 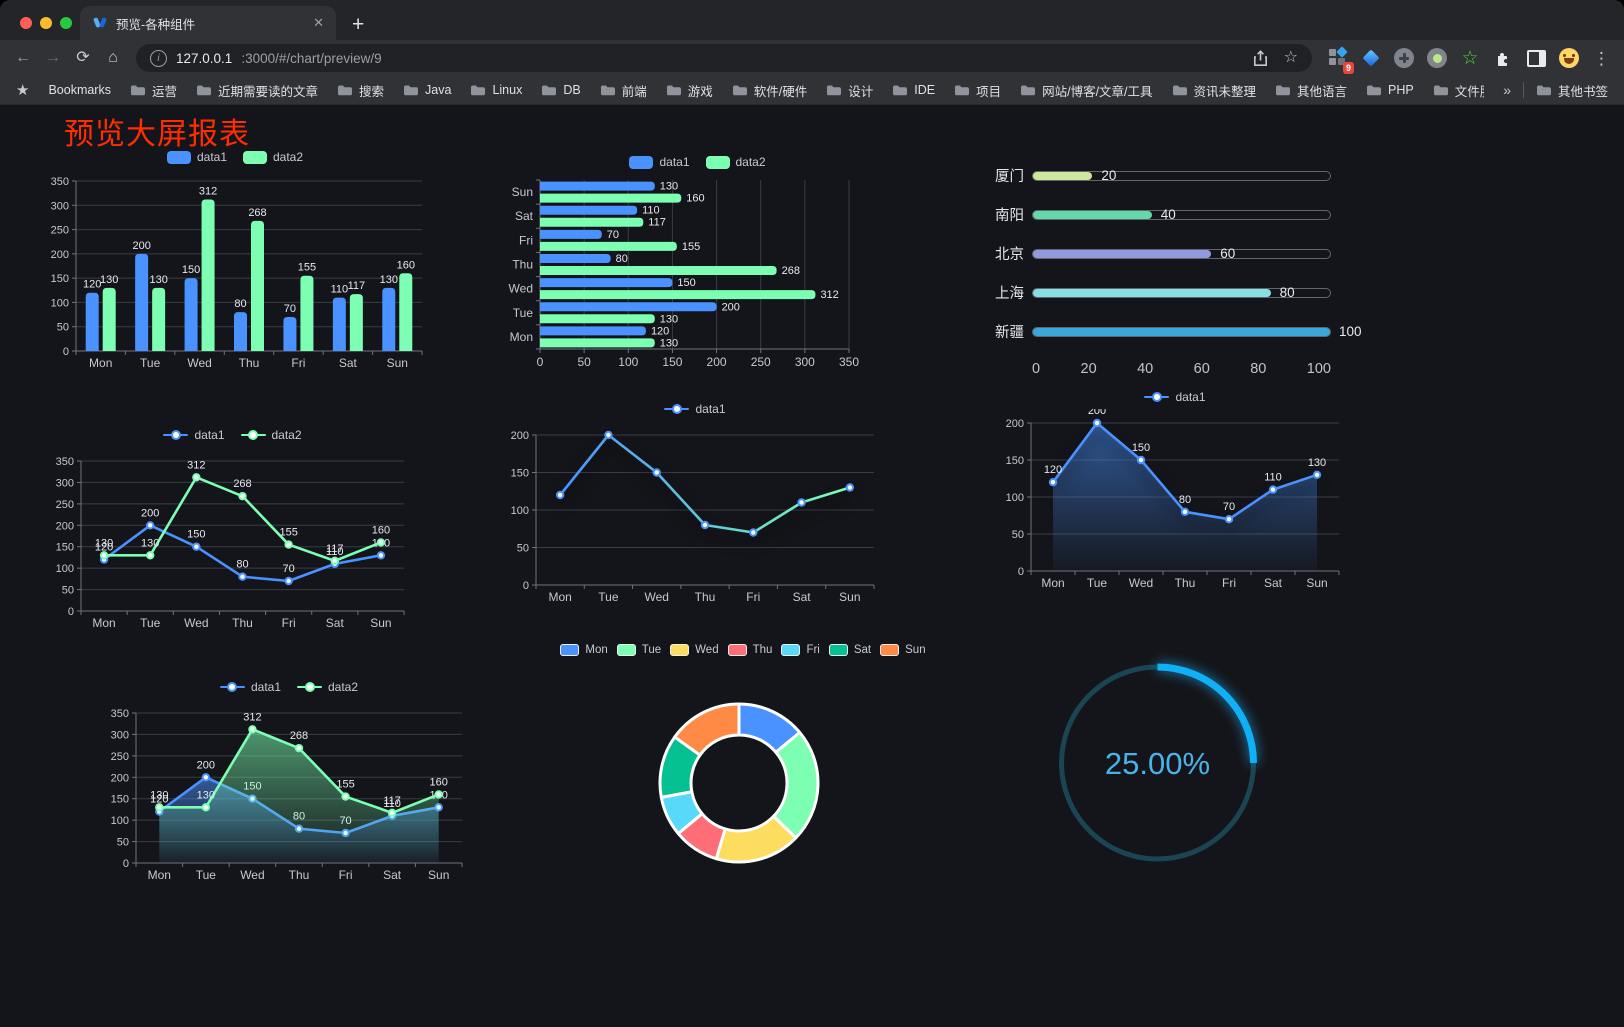 I want to click on close-window-button, so click(x=26, y=23).